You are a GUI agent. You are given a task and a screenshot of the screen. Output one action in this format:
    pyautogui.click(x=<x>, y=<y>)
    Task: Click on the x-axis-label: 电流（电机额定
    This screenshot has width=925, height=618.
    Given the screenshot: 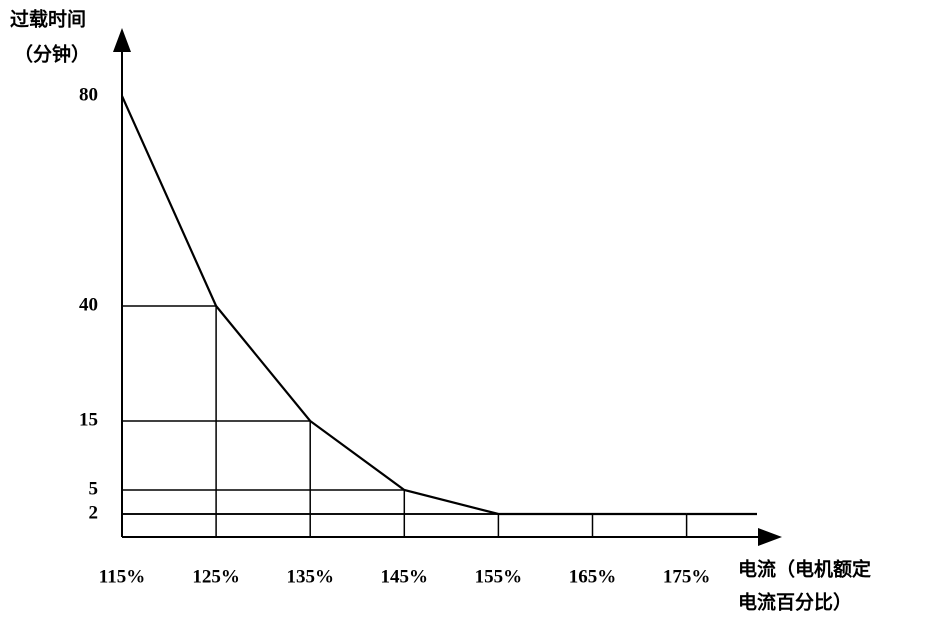 What is the action you would take?
    pyautogui.click(x=804, y=569)
    